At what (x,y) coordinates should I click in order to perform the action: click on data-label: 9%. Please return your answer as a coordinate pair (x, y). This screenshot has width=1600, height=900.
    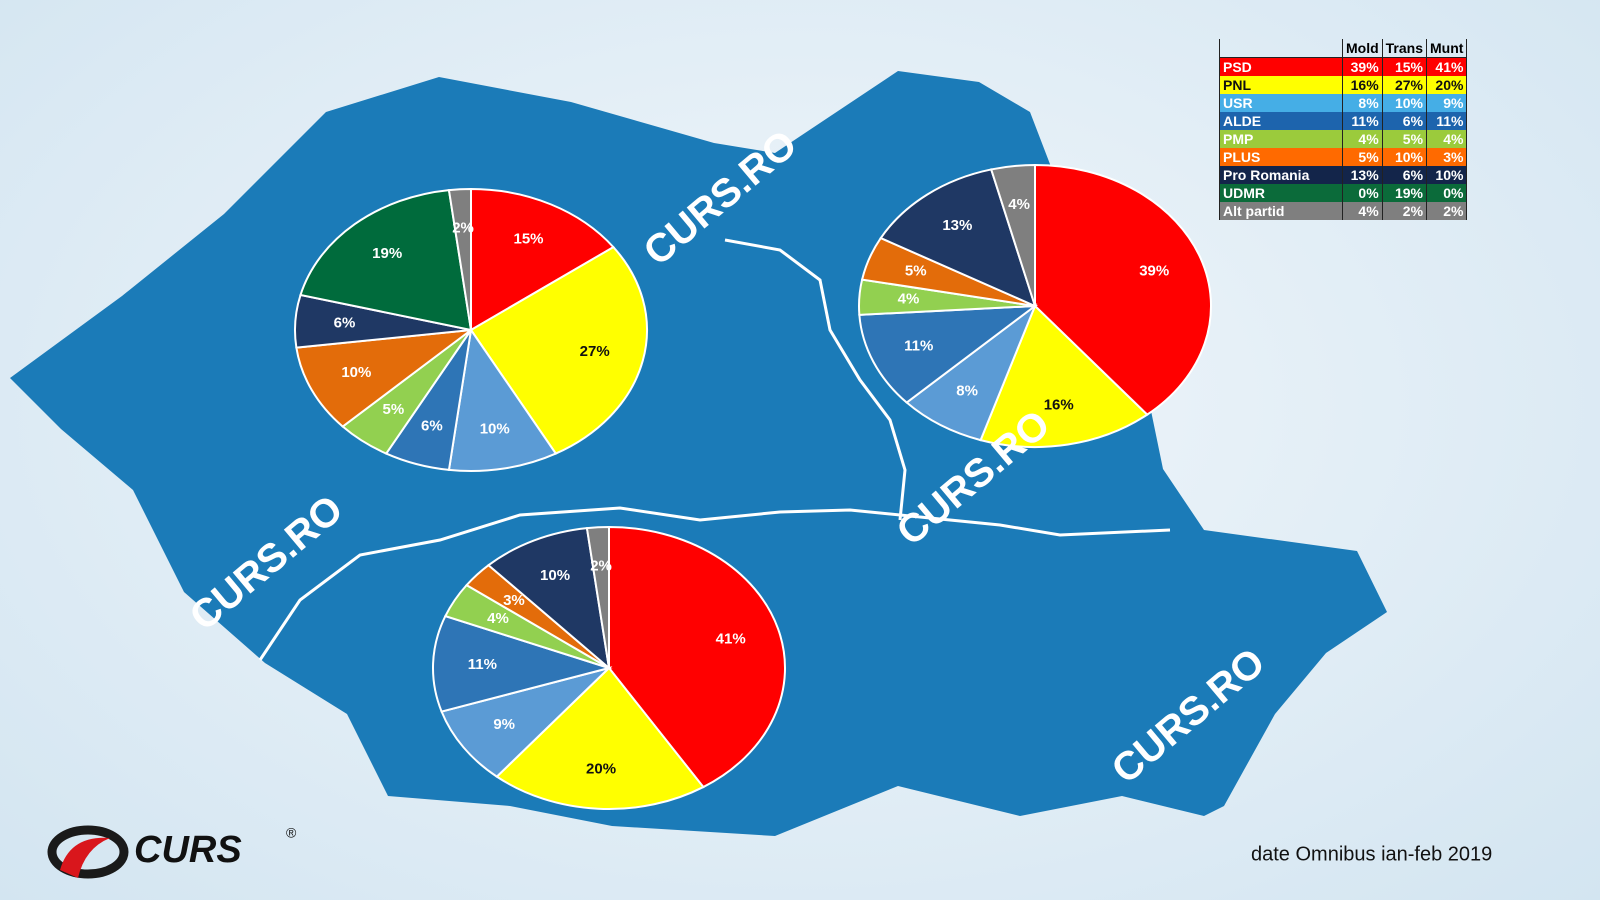
    Looking at the image, I should click on (504, 724).